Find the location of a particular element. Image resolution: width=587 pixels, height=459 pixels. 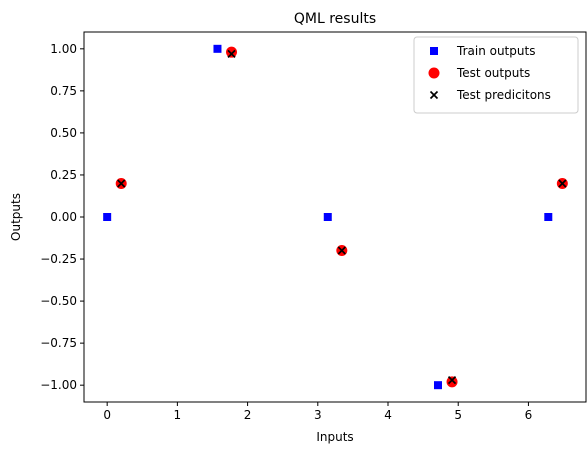

x-tick-label: 4 is located at coordinates (388, 415).